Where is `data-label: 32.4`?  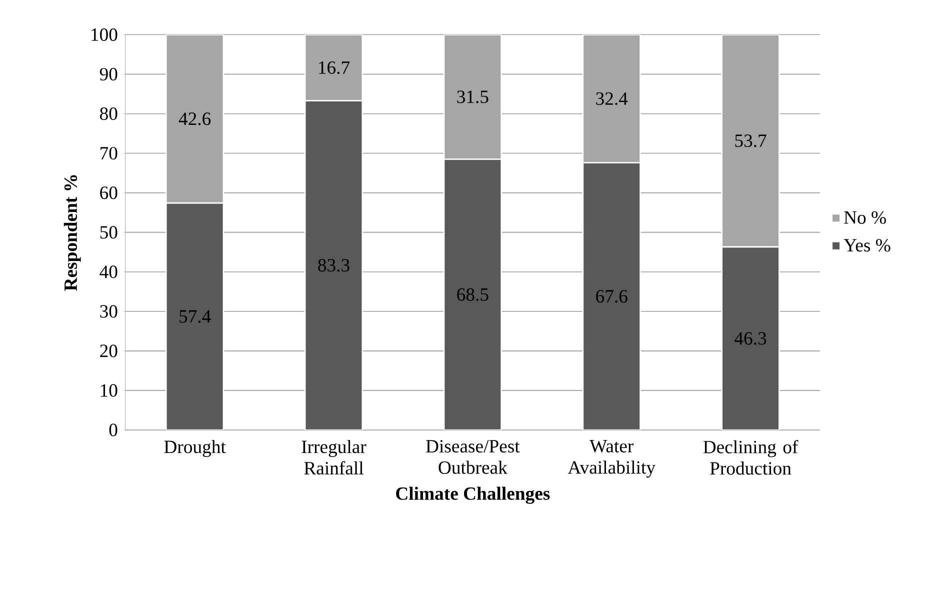 data-label: 32.4 is located at coordinates (612, 99).